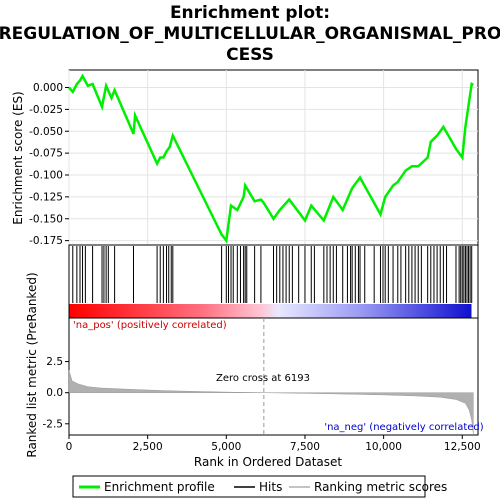  I want to click on neg-label: 'na_neg' (negatively correlated), so click(403, 427).